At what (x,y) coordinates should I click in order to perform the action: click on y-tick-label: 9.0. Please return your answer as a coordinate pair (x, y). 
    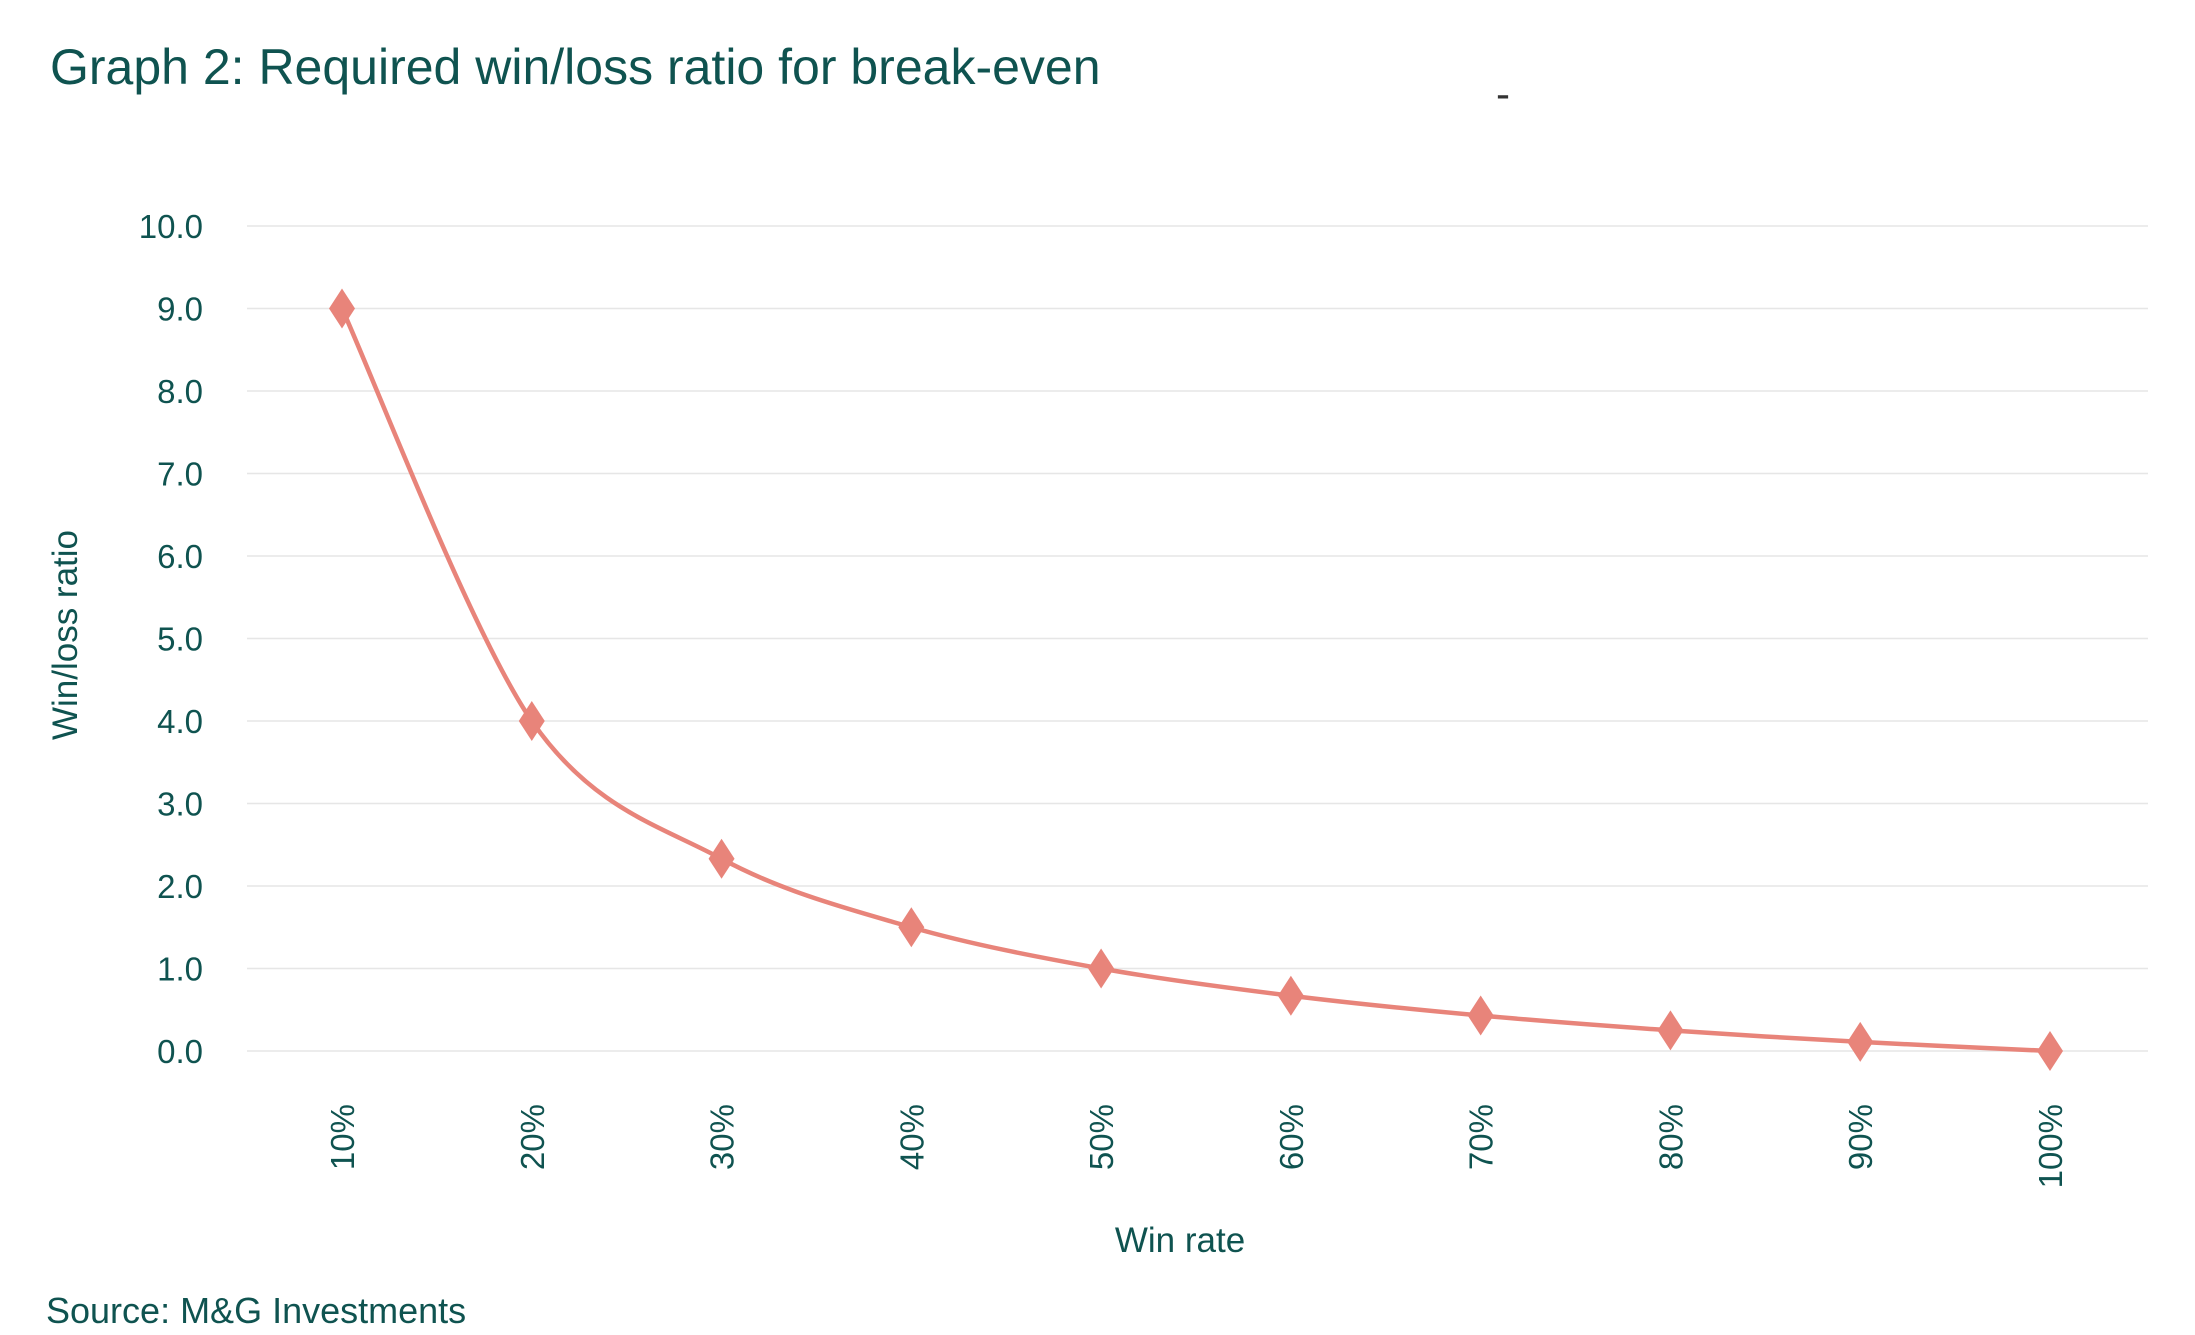
    Looking at the image, I should click on (180, 309).